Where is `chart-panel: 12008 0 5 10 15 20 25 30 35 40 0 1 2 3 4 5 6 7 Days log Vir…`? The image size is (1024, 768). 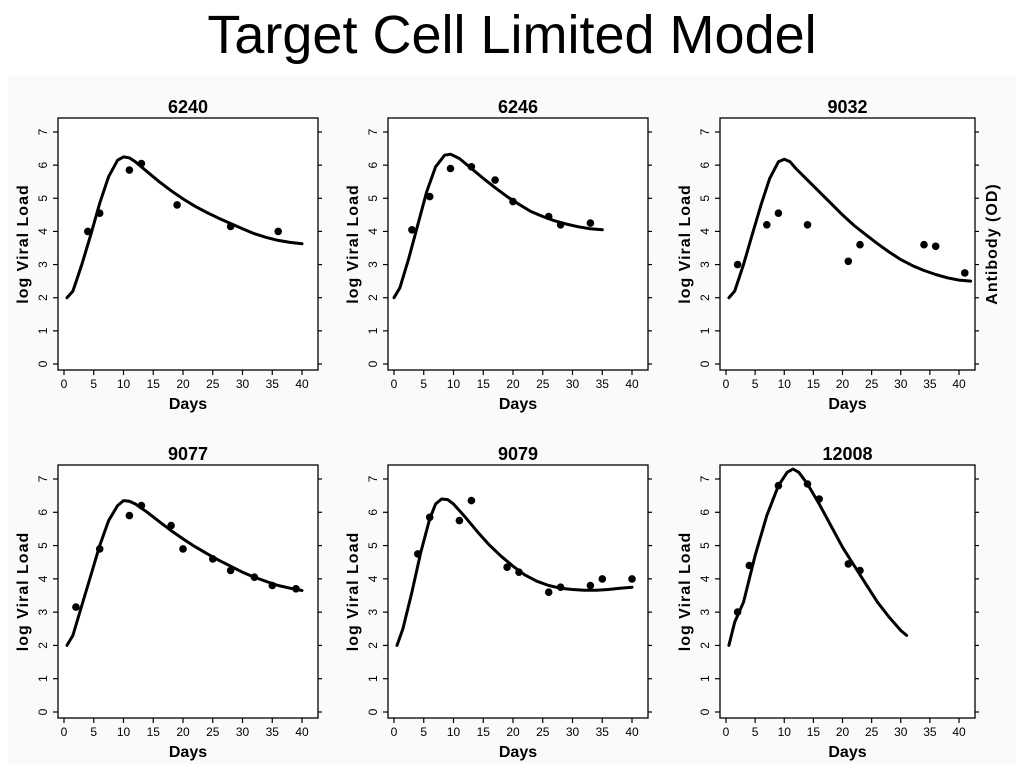 chart-panel: 12008 0 5 10 15 20 25 30 35 40 0 1 2 3 4 5 6 7 Days log Vir… is located at coordinates (828, 602).